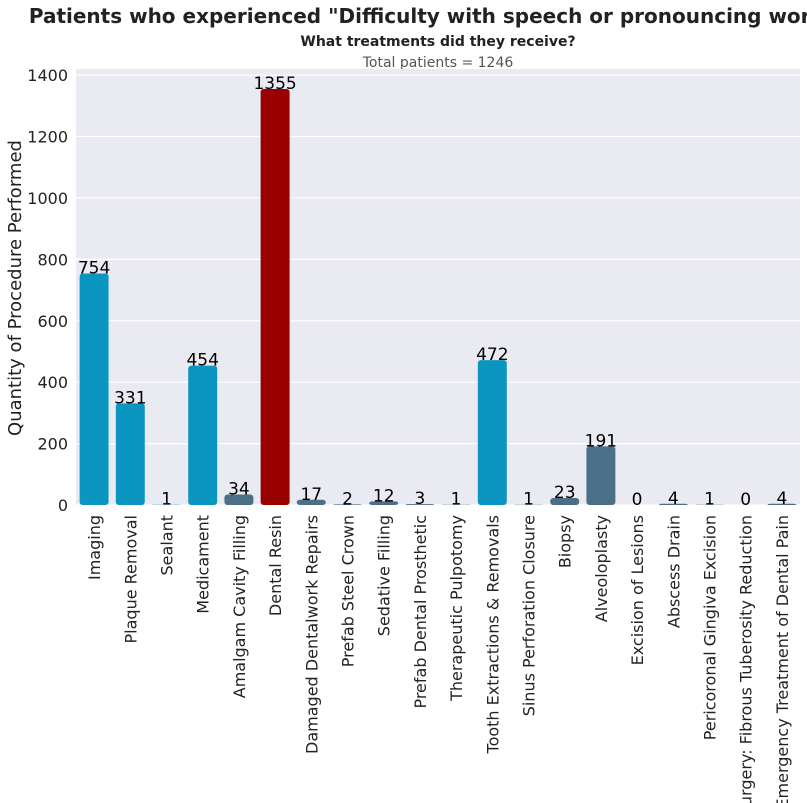 This screenshot has width=807, height=803. What do you see at coordinates (167, 545) in the screenshot?
I see `x-tick-label: Sealant` at bounding box center [167, 545].